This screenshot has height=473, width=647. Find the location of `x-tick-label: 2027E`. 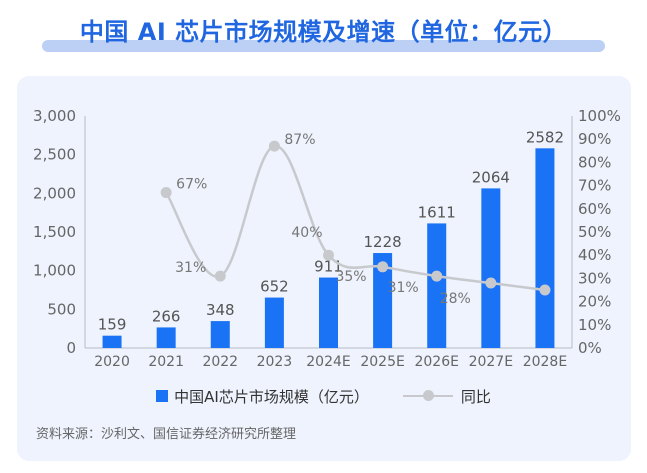

x-tick-label: 2027E is located at coordinates (491, 362).